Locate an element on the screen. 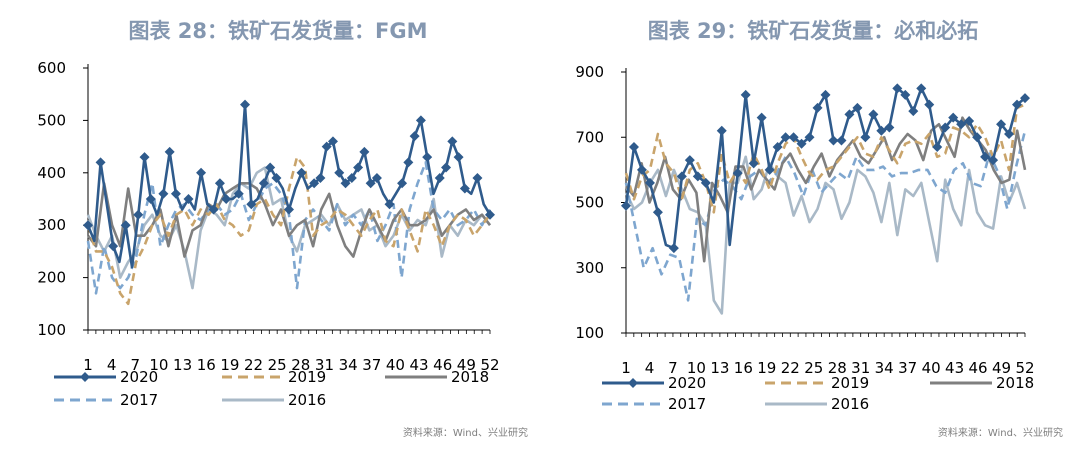  x-tick-label: 1 is located at coordinates (626, 368).